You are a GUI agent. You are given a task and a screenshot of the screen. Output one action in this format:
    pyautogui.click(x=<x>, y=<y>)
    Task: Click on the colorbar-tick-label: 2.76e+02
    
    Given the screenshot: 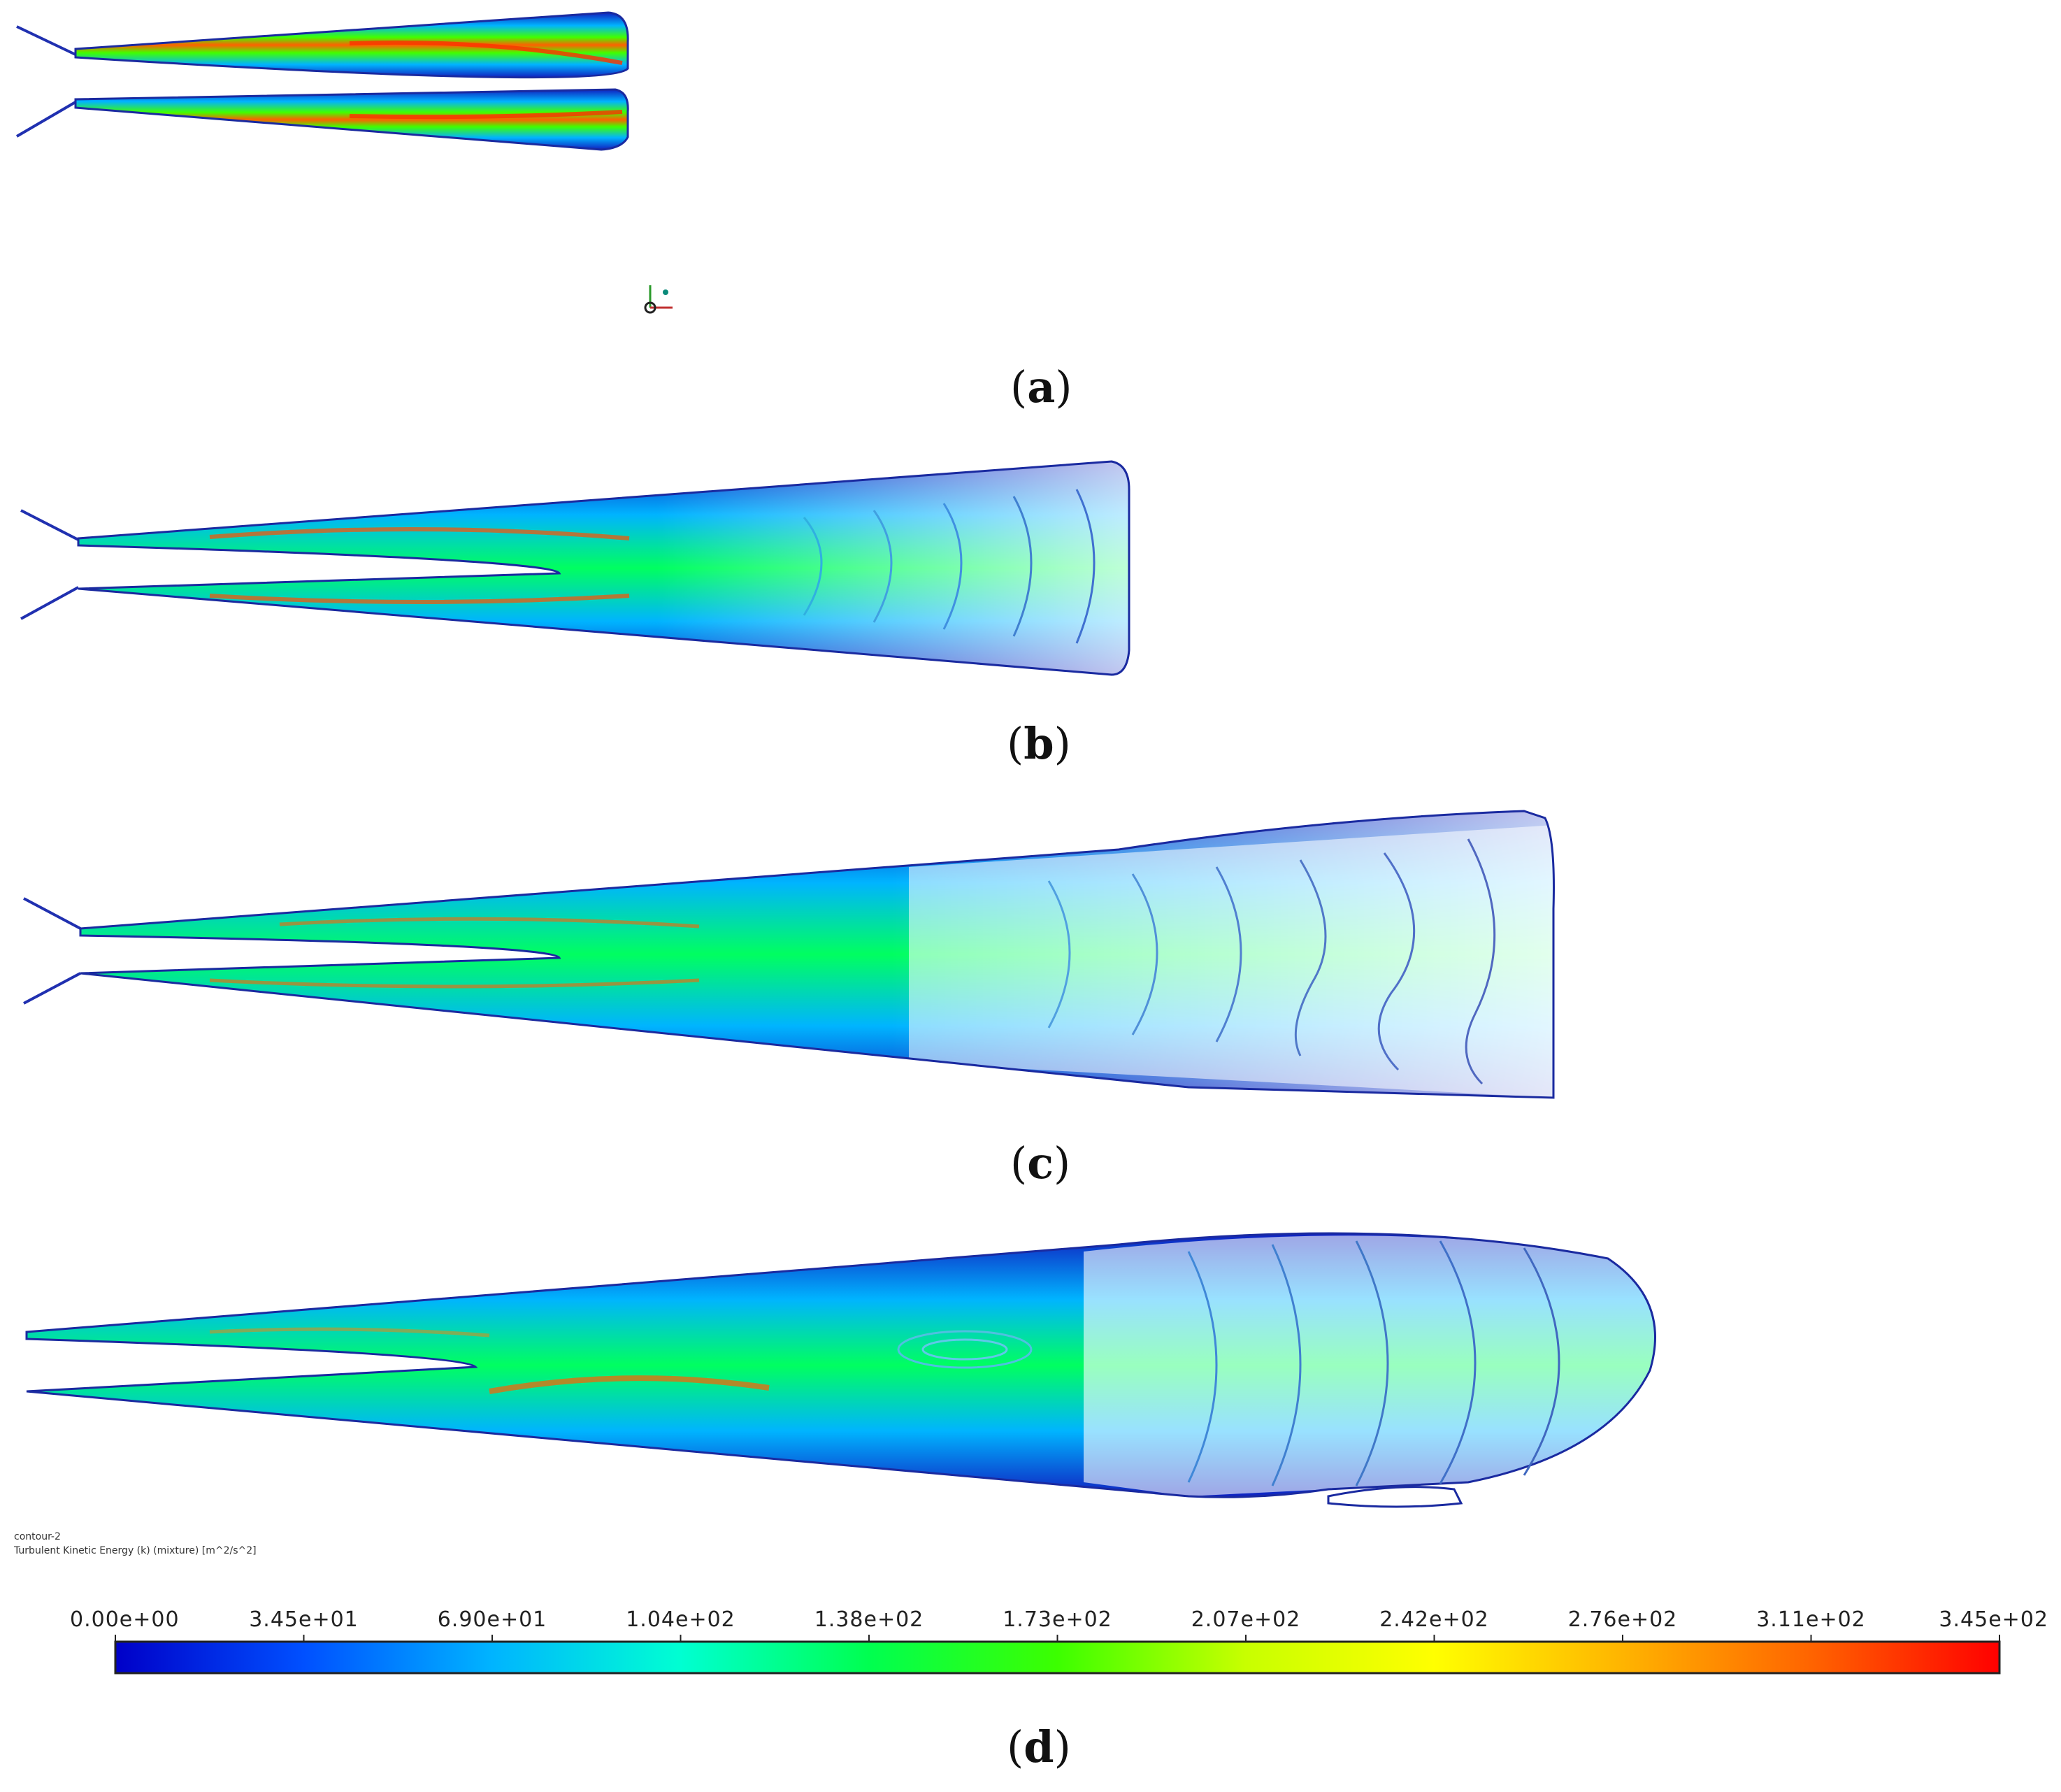 What is the action you would take?
    pyautogui.click(x=1623, y=1619)
    